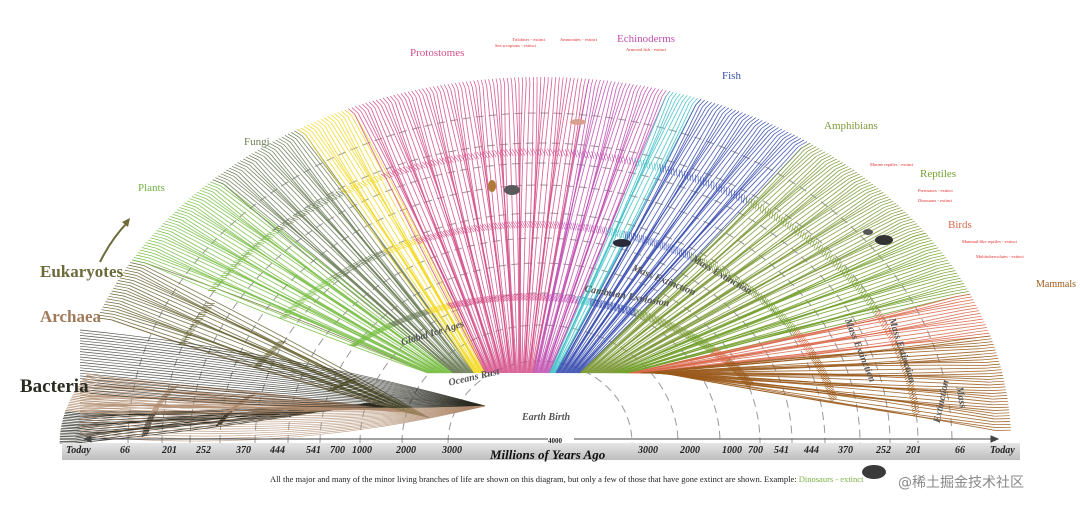 This screenshot has height=510, width=1080. Describe the element at coordinates (555, 441) in the screenshot. I see `axis-center-4000: 4000` at that location.